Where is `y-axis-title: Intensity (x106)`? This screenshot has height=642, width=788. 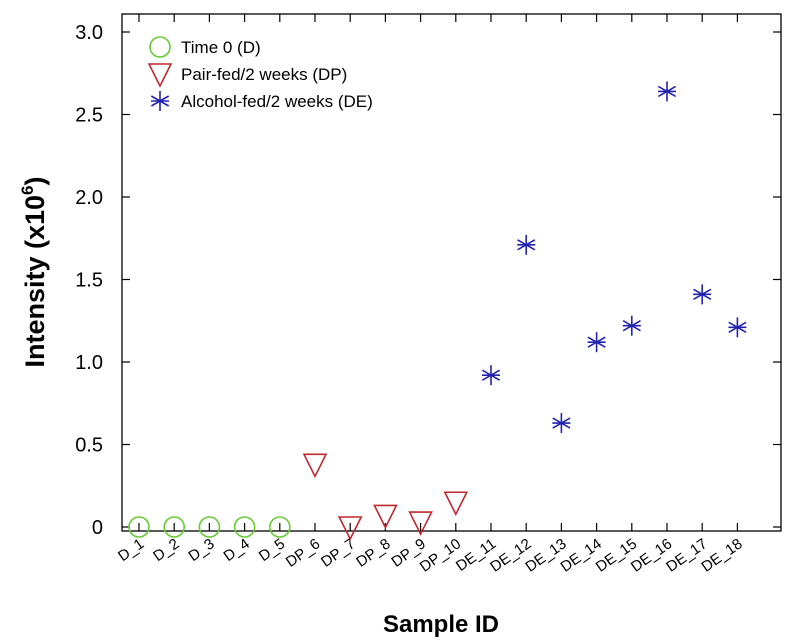 y-axis-title: Intensity (x106) is located at coordinates (34, 271).